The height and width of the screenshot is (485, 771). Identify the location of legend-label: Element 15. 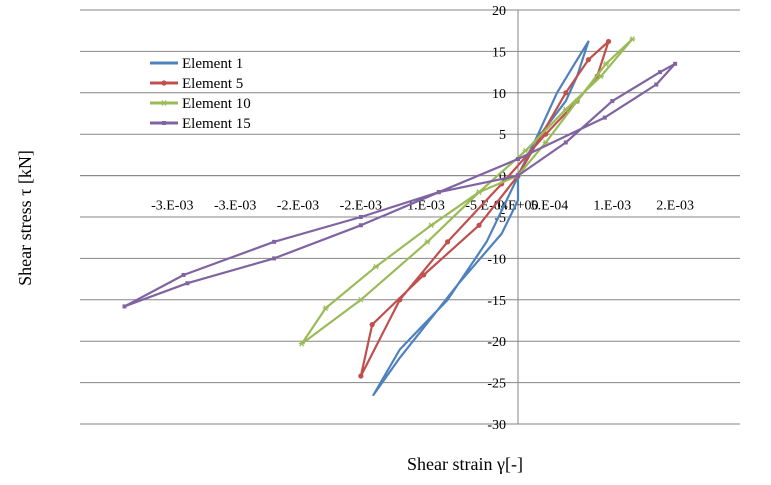
(216, 124).